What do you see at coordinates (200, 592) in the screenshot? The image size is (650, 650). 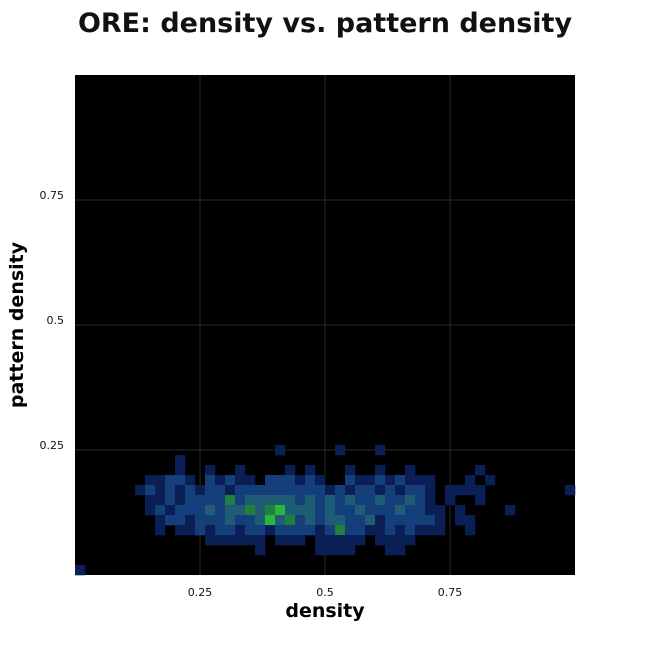 I see `x-tick-label: 0.25` at bounding box center [200, 592].